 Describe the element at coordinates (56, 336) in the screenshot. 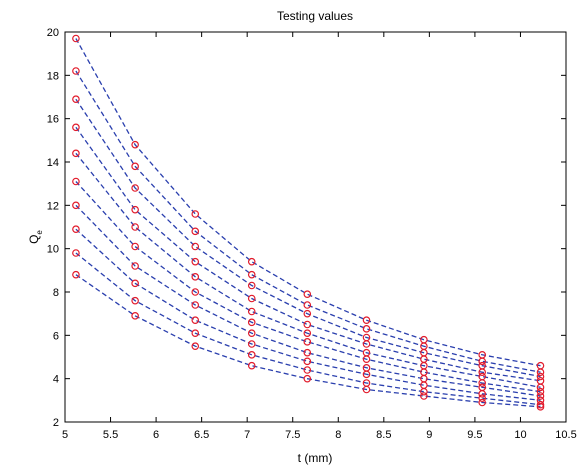

I see `y-tick-label: 6` at that location.